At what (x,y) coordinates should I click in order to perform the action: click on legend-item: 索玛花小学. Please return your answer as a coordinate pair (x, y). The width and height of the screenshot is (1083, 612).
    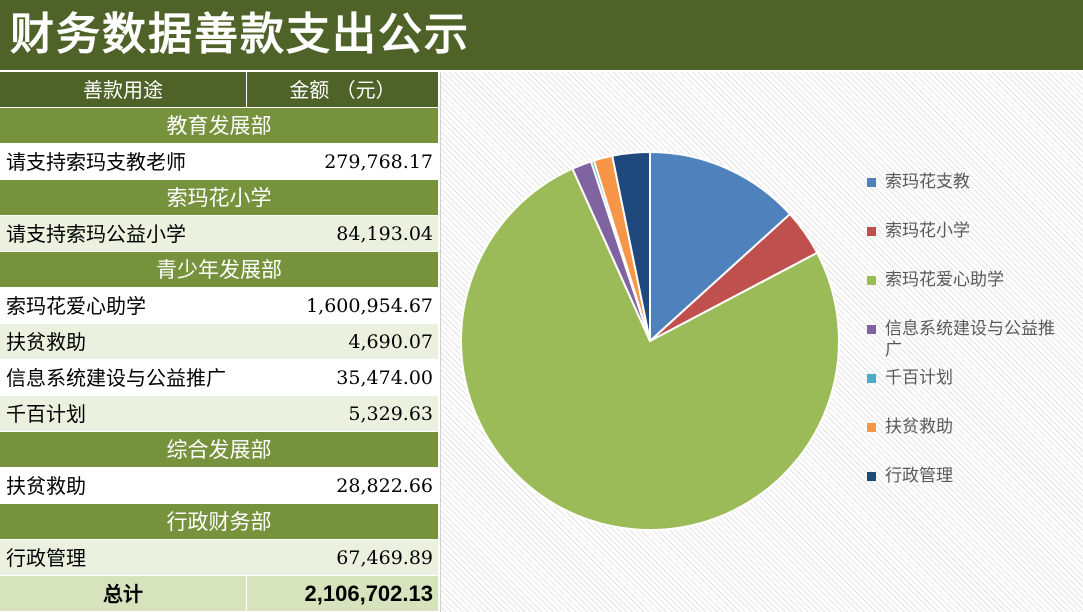
    Looking at the image, I should click on (972, 245).